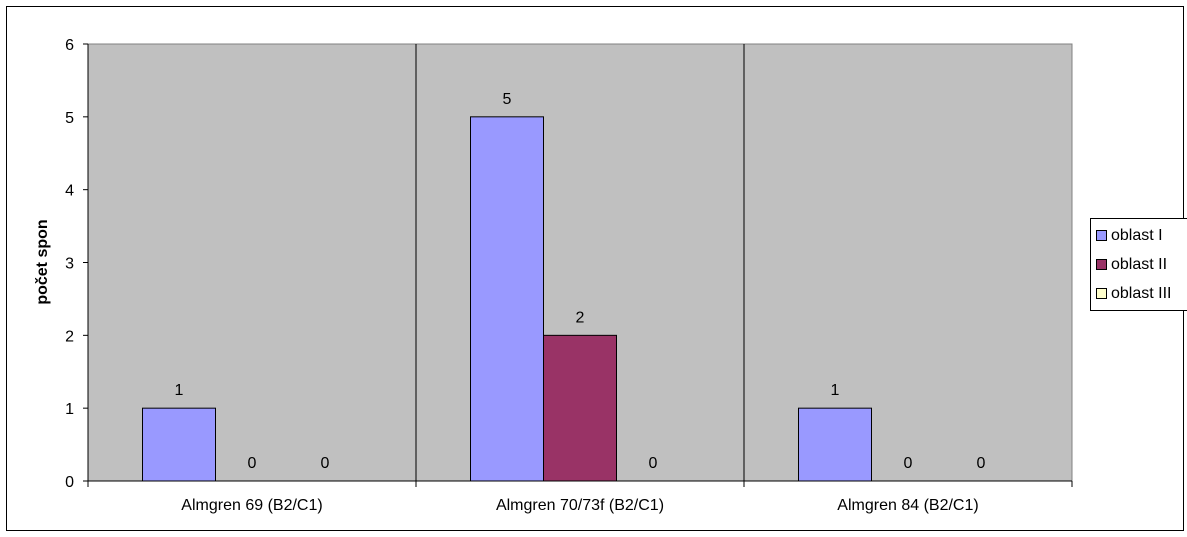  Describe the element at coordinates (907, 505) in the screenshot. I see `x-category-label: Almgren 84 (B2/C1)` at that location.